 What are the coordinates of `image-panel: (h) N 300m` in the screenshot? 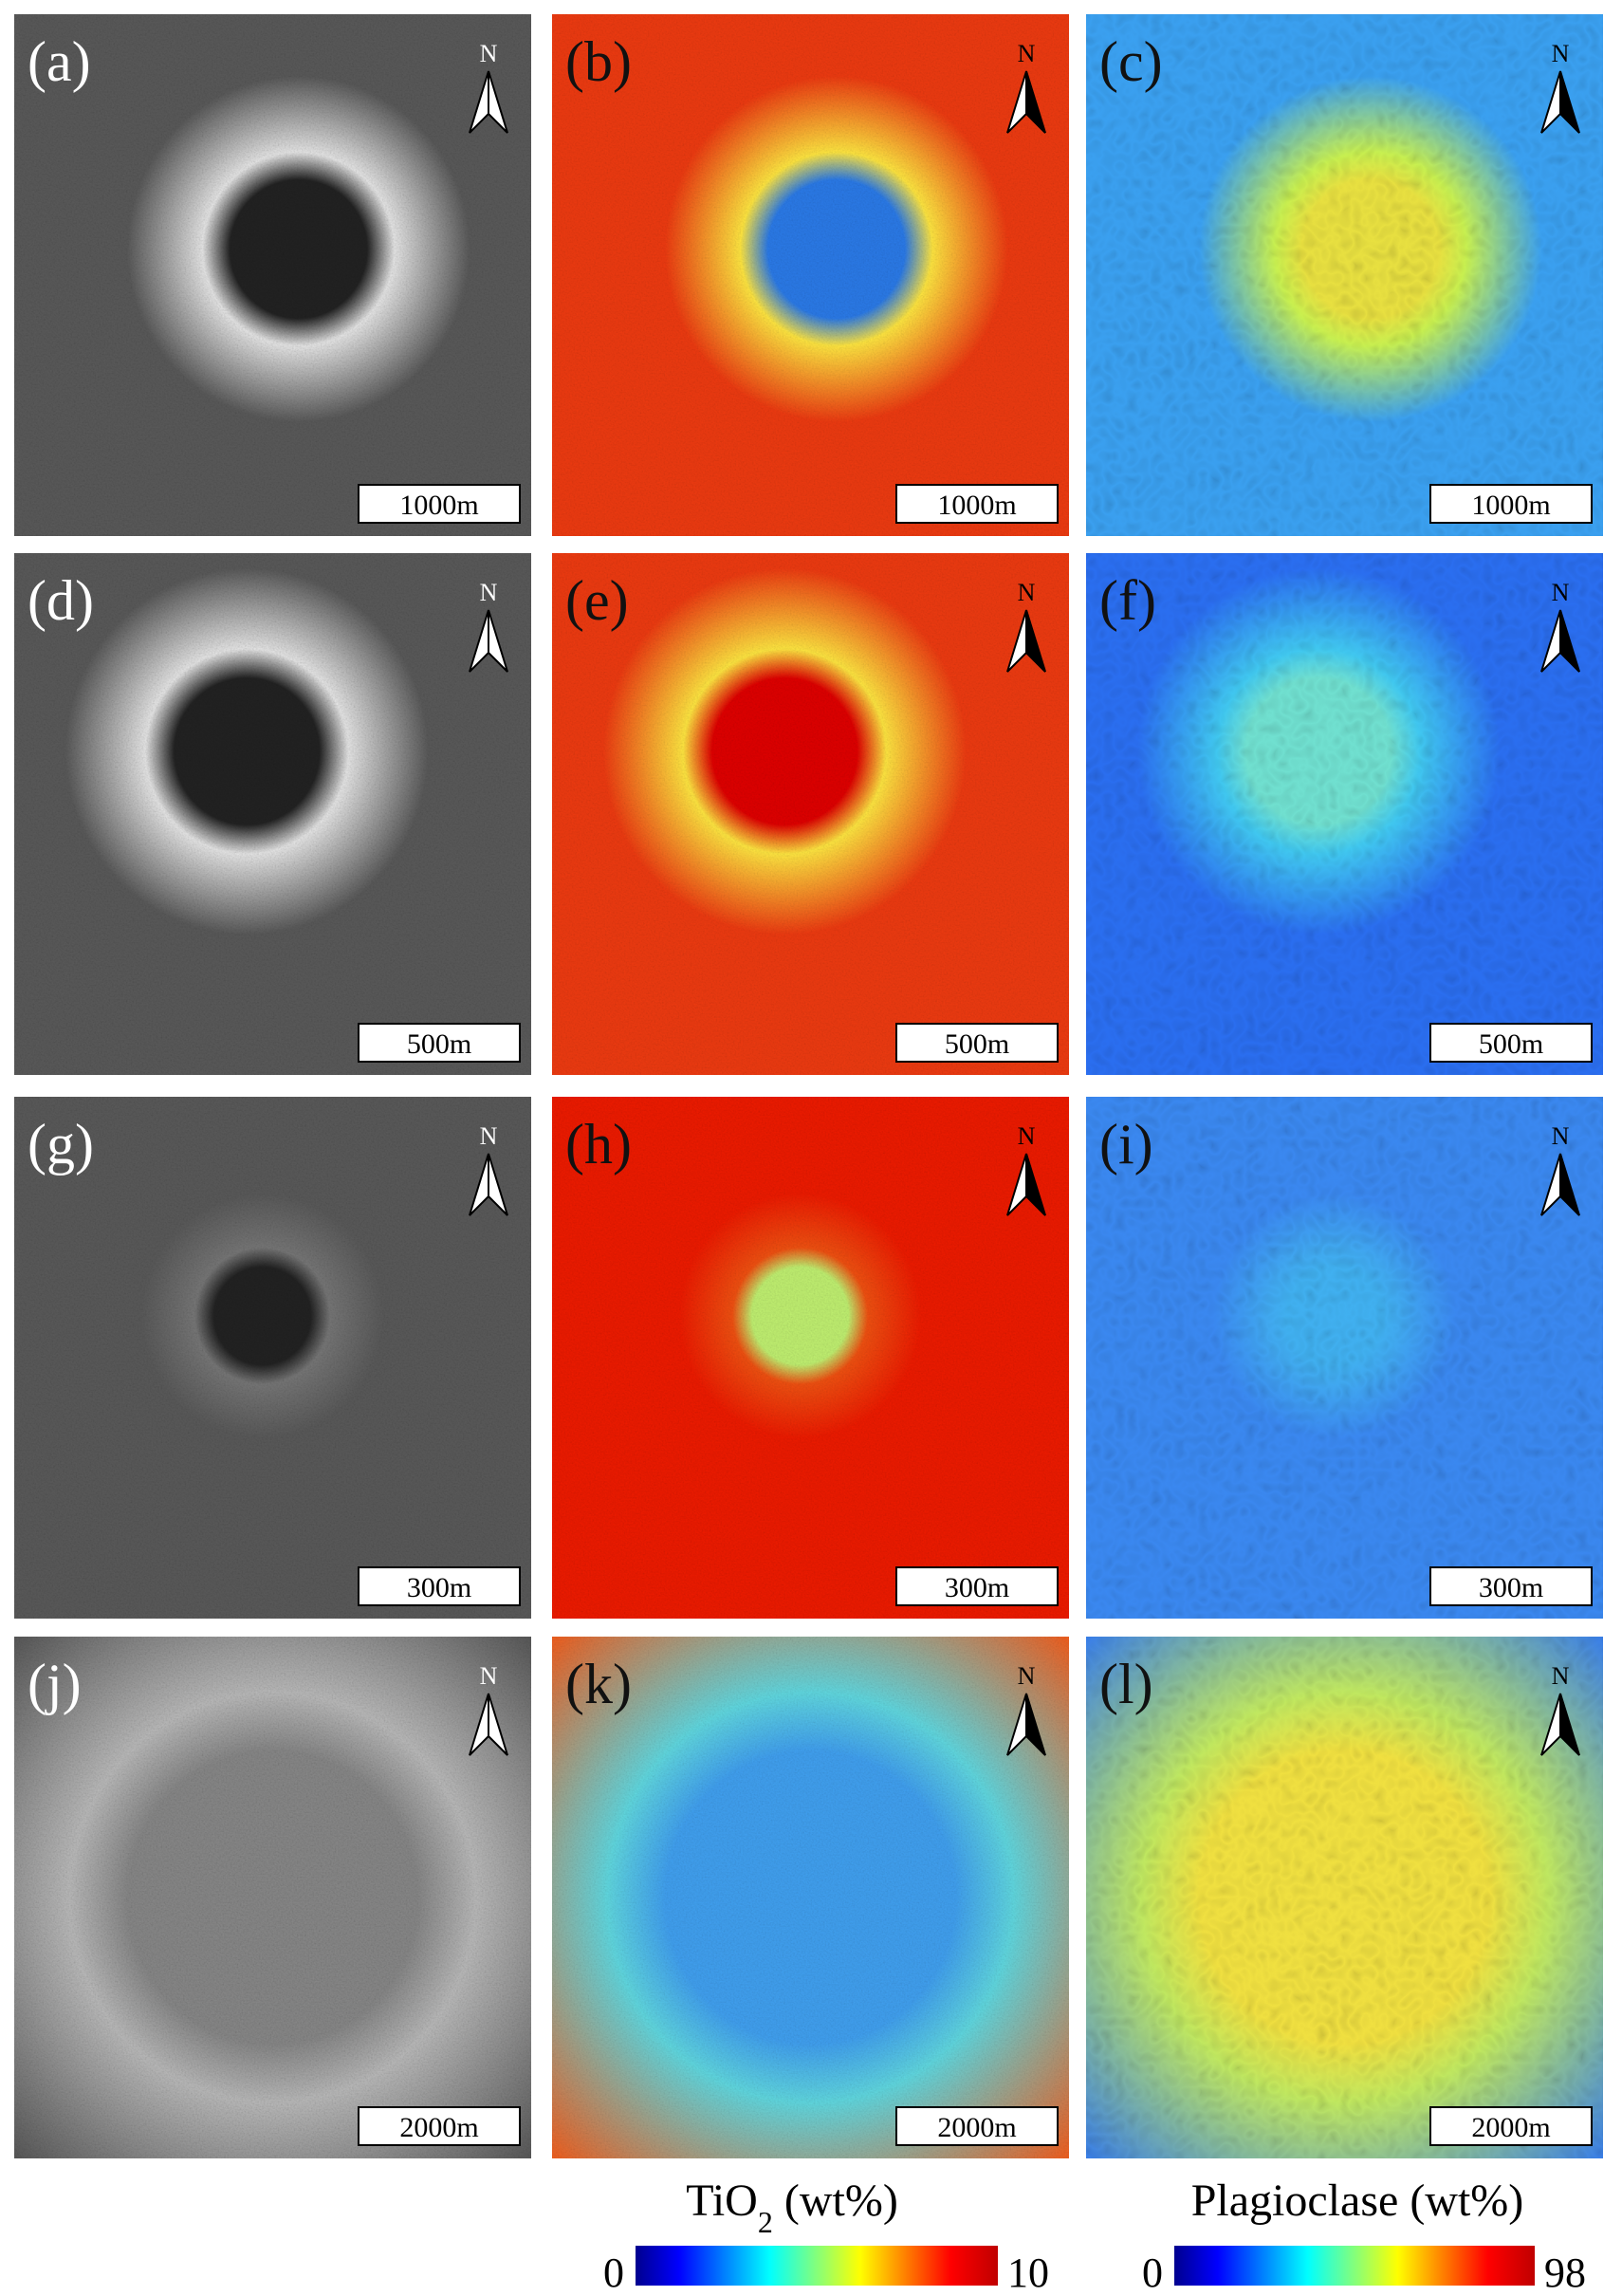 It's located at (811, 1358).